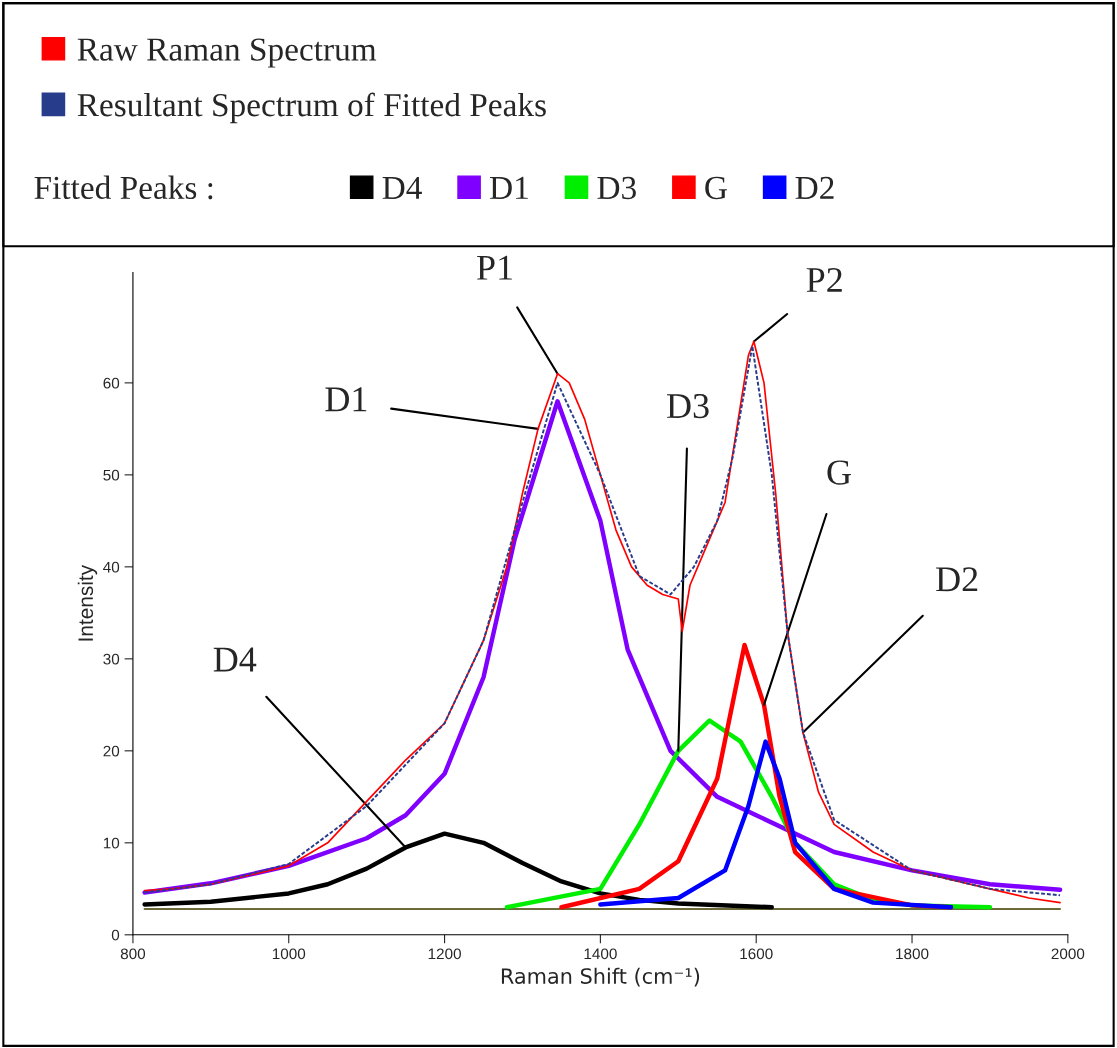 This screenshot has width=1117, height=1048. I want to click on legend-label: D4, so click(402, 187).